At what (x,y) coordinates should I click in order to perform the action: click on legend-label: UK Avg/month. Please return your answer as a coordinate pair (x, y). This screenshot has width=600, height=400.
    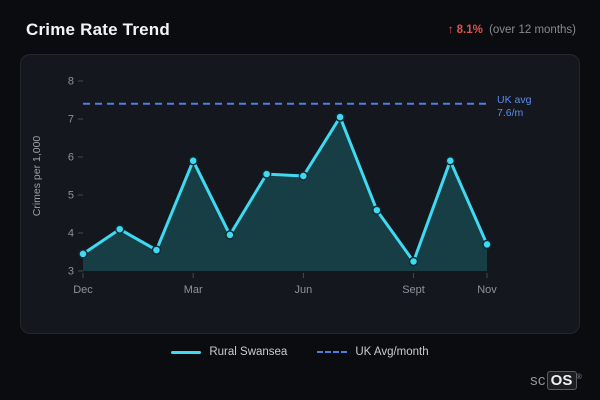
    Looking at the image, I should click on (392, 352).